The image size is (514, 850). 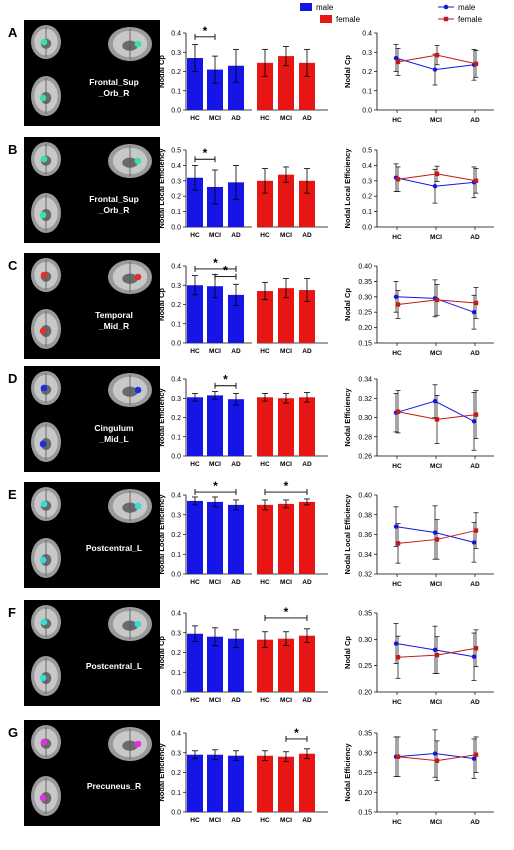 I want to click on line-y-tick-label: 0.15, so click(x=365, y=344).